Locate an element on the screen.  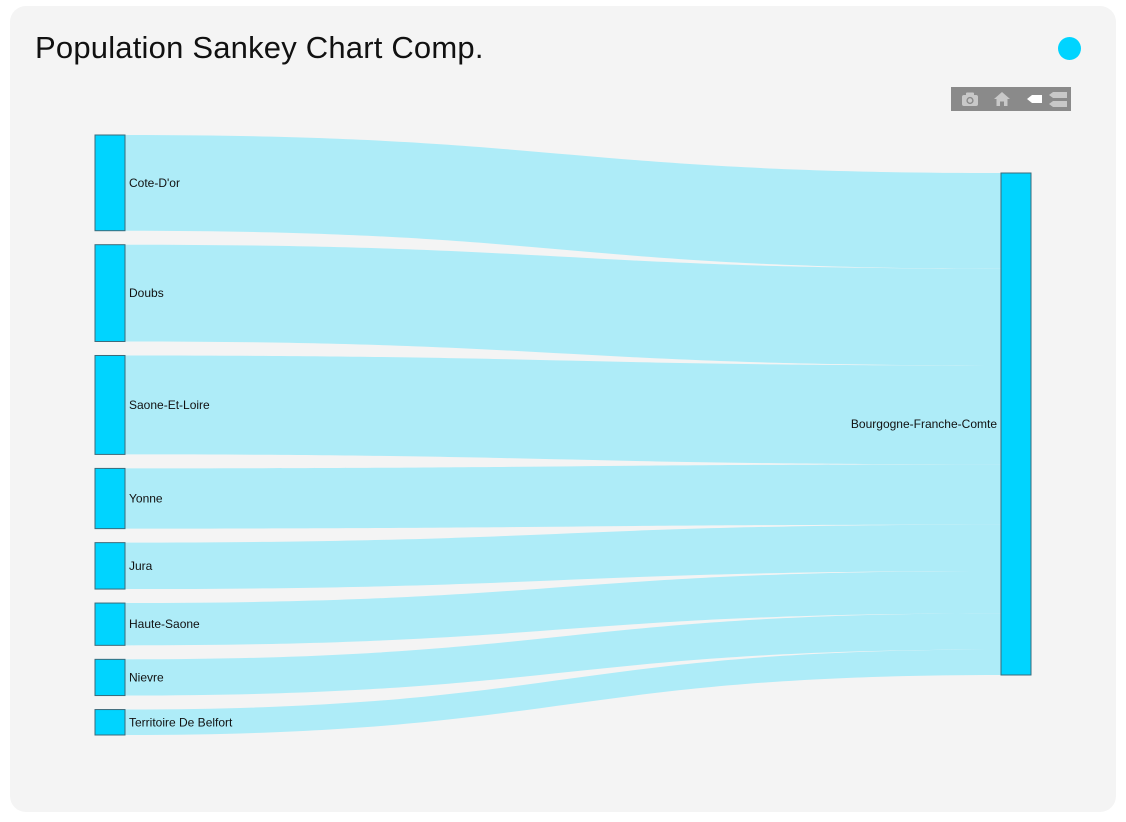
modebar is located at coordinates (1011, 99).